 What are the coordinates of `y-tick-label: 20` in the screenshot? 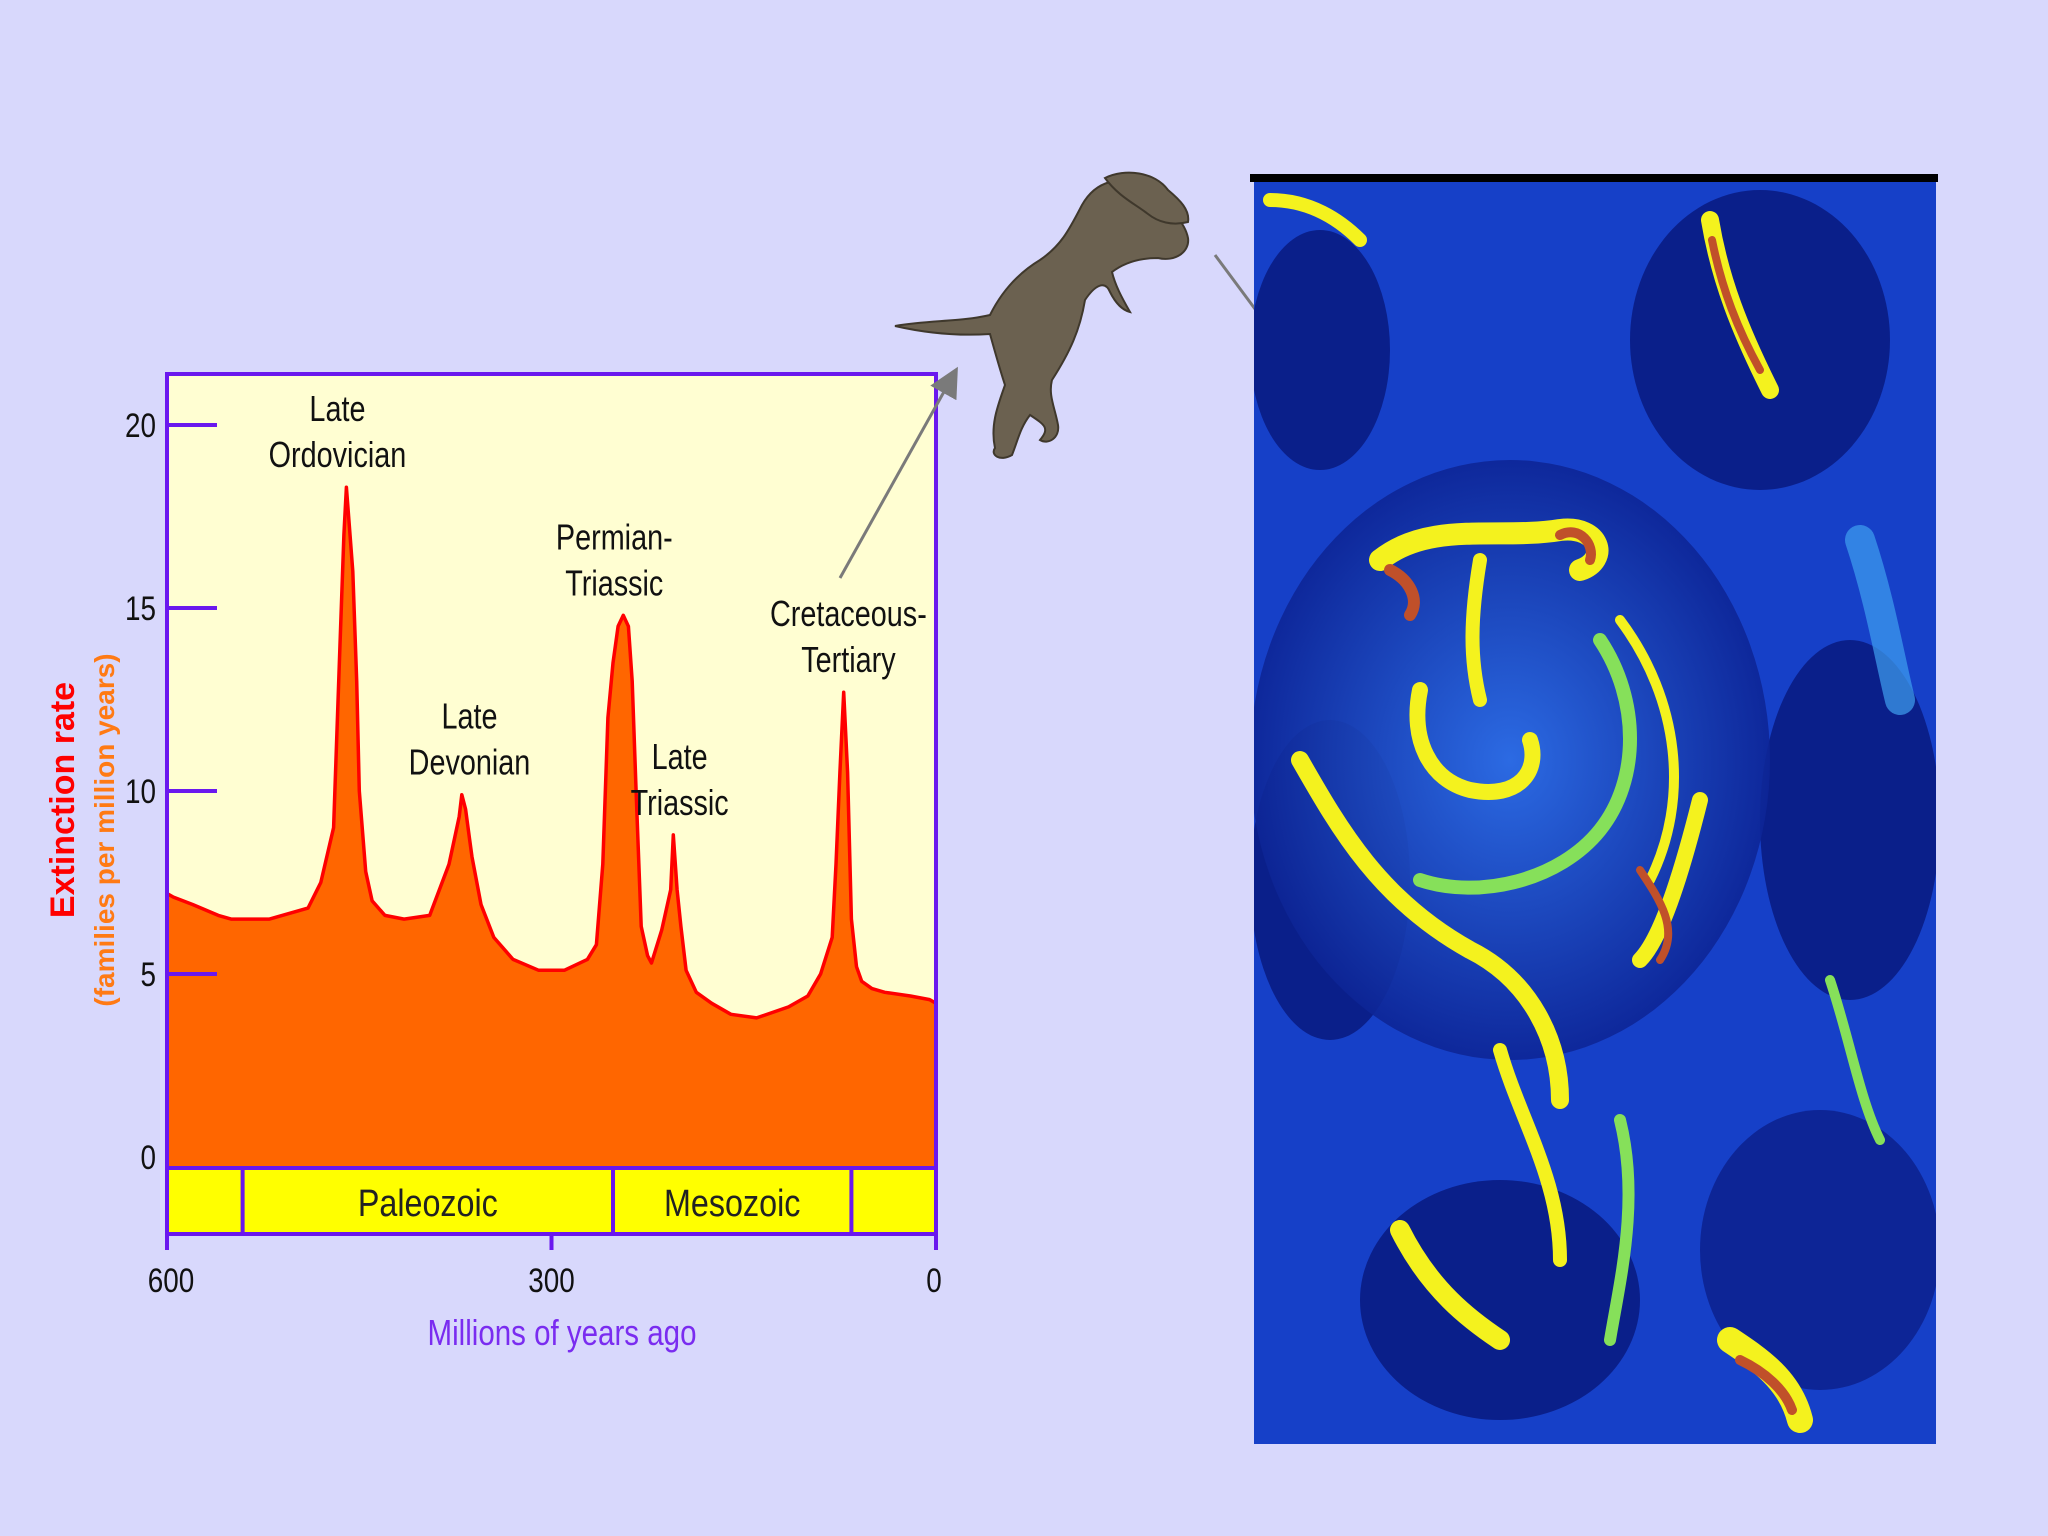 It's located at (140, 425).